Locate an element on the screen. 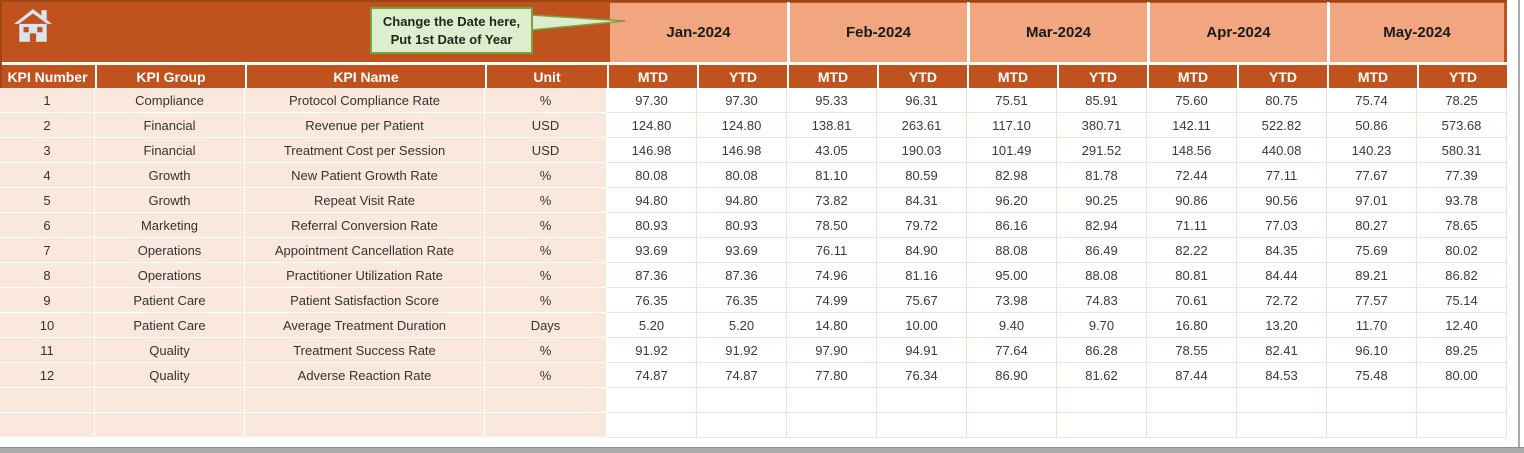  kpi-name-cell: Treatment Cost per Session is located at coordinates (365, 150).